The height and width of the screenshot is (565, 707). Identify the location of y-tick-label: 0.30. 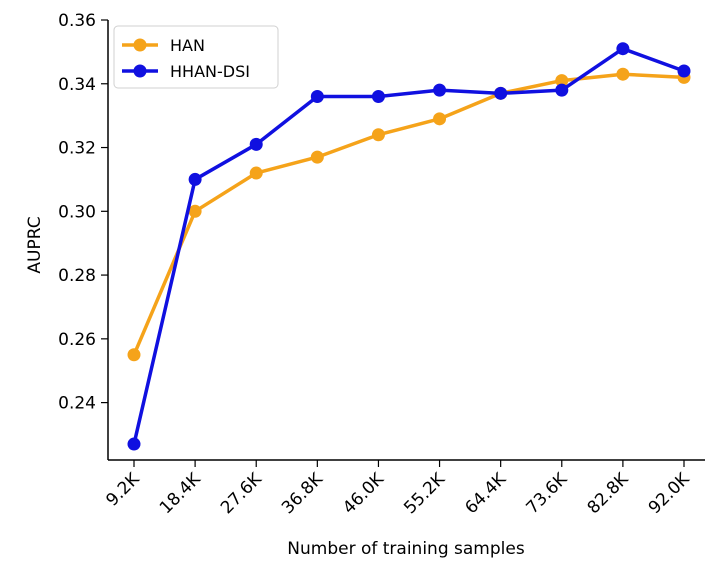
(77, 212).